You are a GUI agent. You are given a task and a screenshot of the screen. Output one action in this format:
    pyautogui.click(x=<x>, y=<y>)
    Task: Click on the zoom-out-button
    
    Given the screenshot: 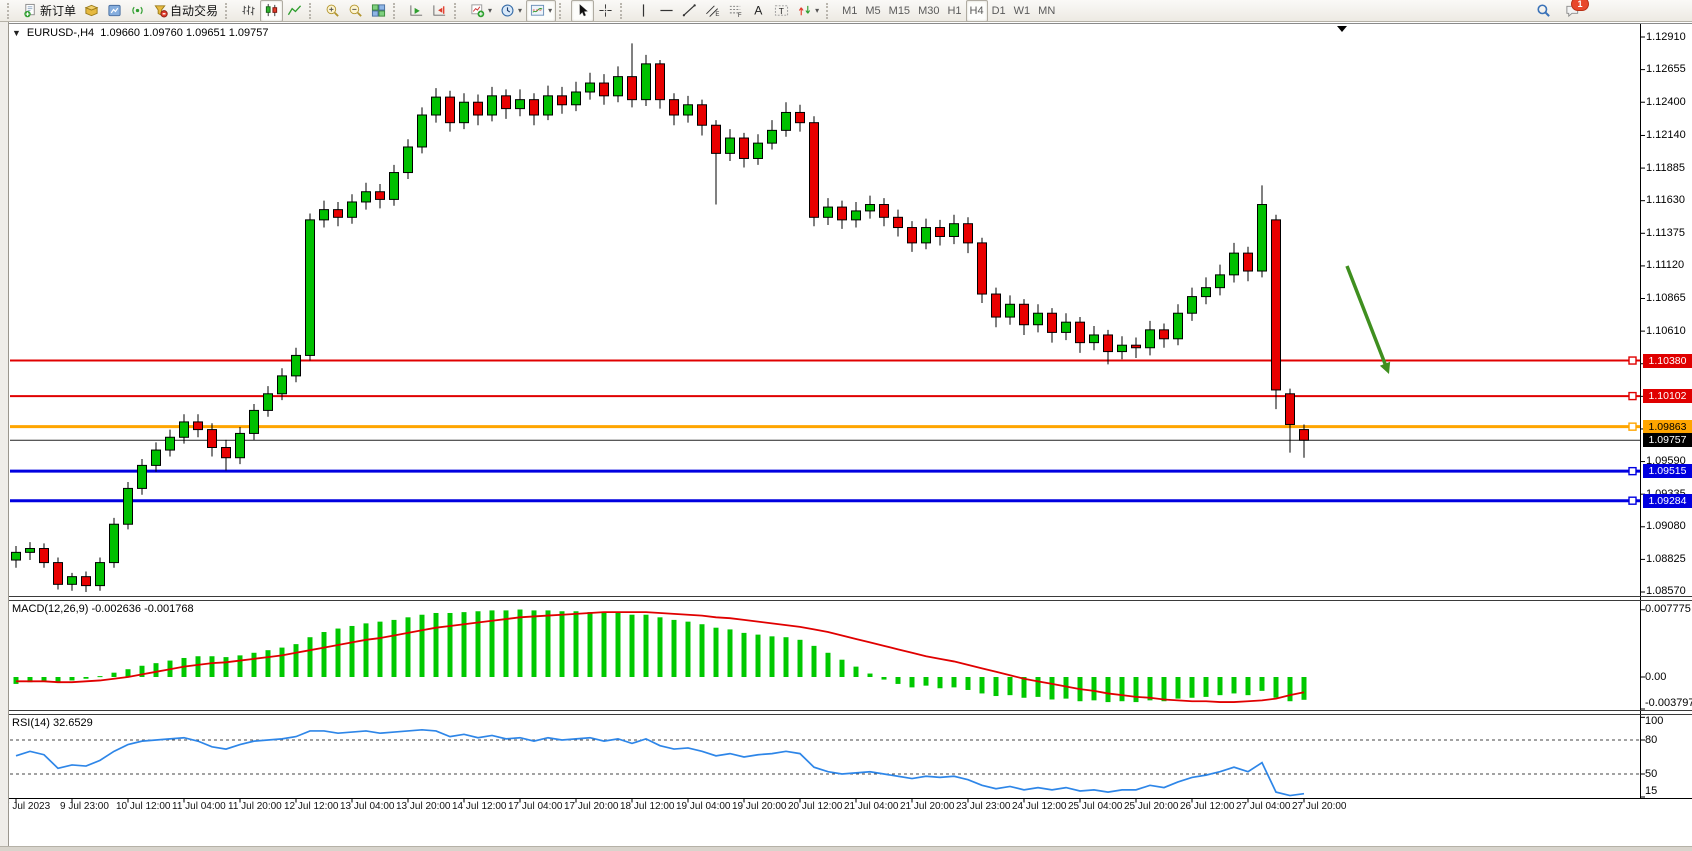 What is the action you would take?
    pyautogui.click(x=355, y=11)
    